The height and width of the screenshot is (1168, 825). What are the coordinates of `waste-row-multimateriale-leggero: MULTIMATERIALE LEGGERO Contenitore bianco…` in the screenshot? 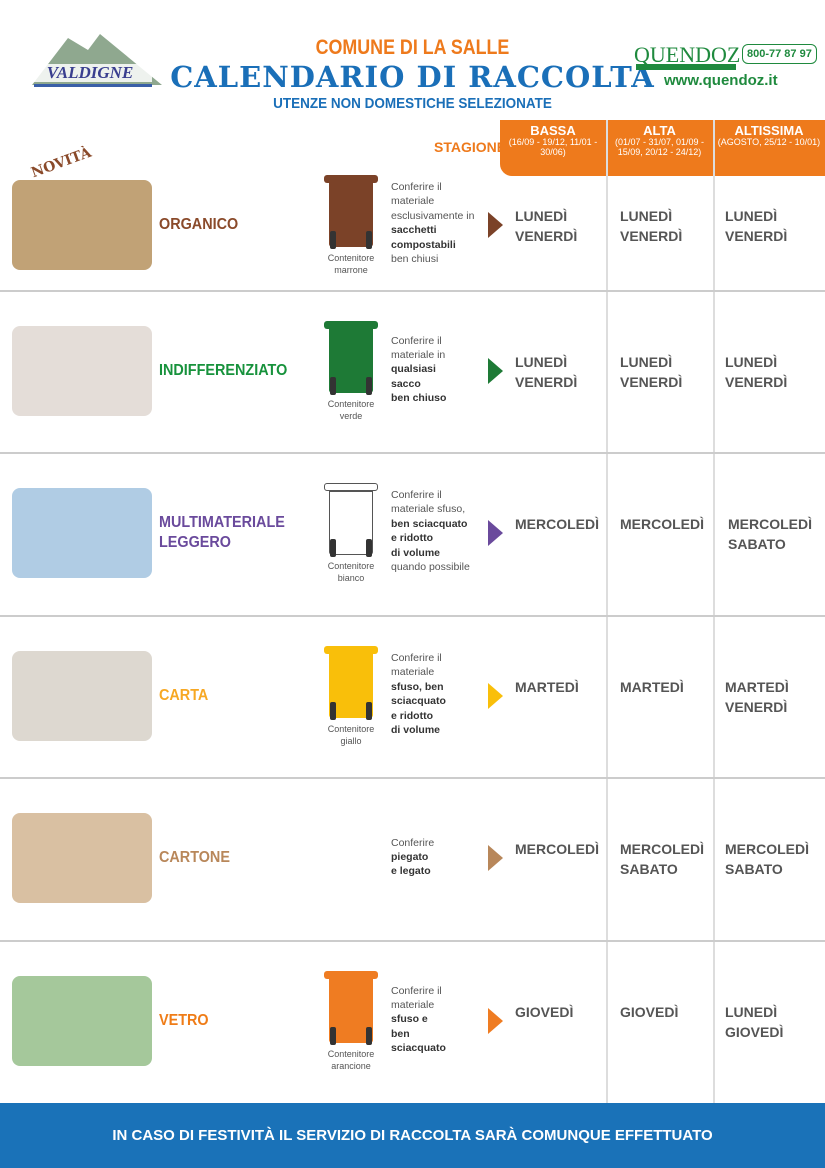 It's located at (412, 533).